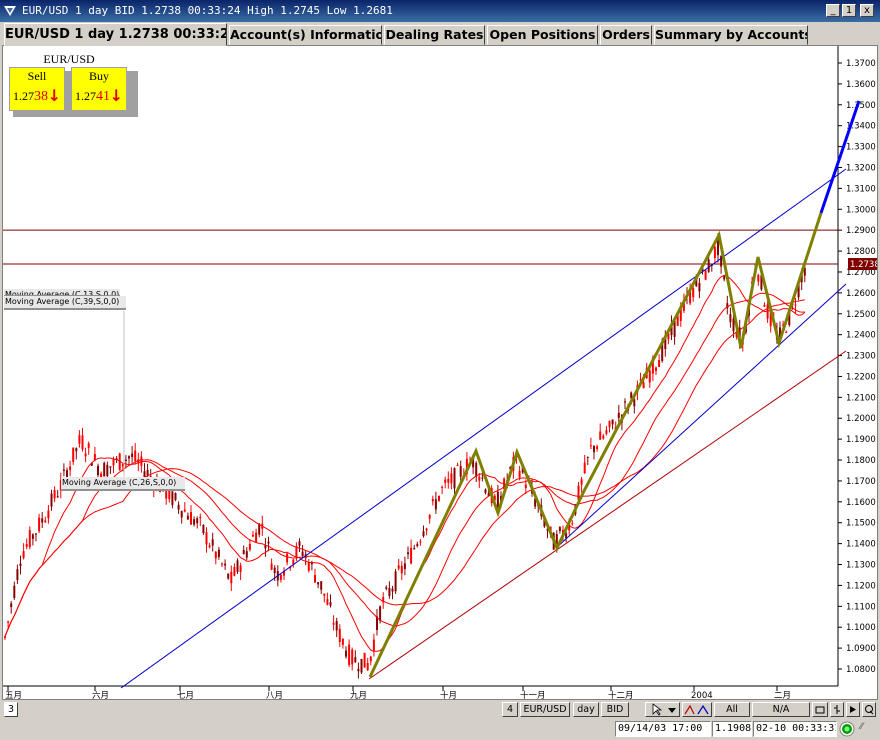  I want to click on close-button: x, so click(867, 10).